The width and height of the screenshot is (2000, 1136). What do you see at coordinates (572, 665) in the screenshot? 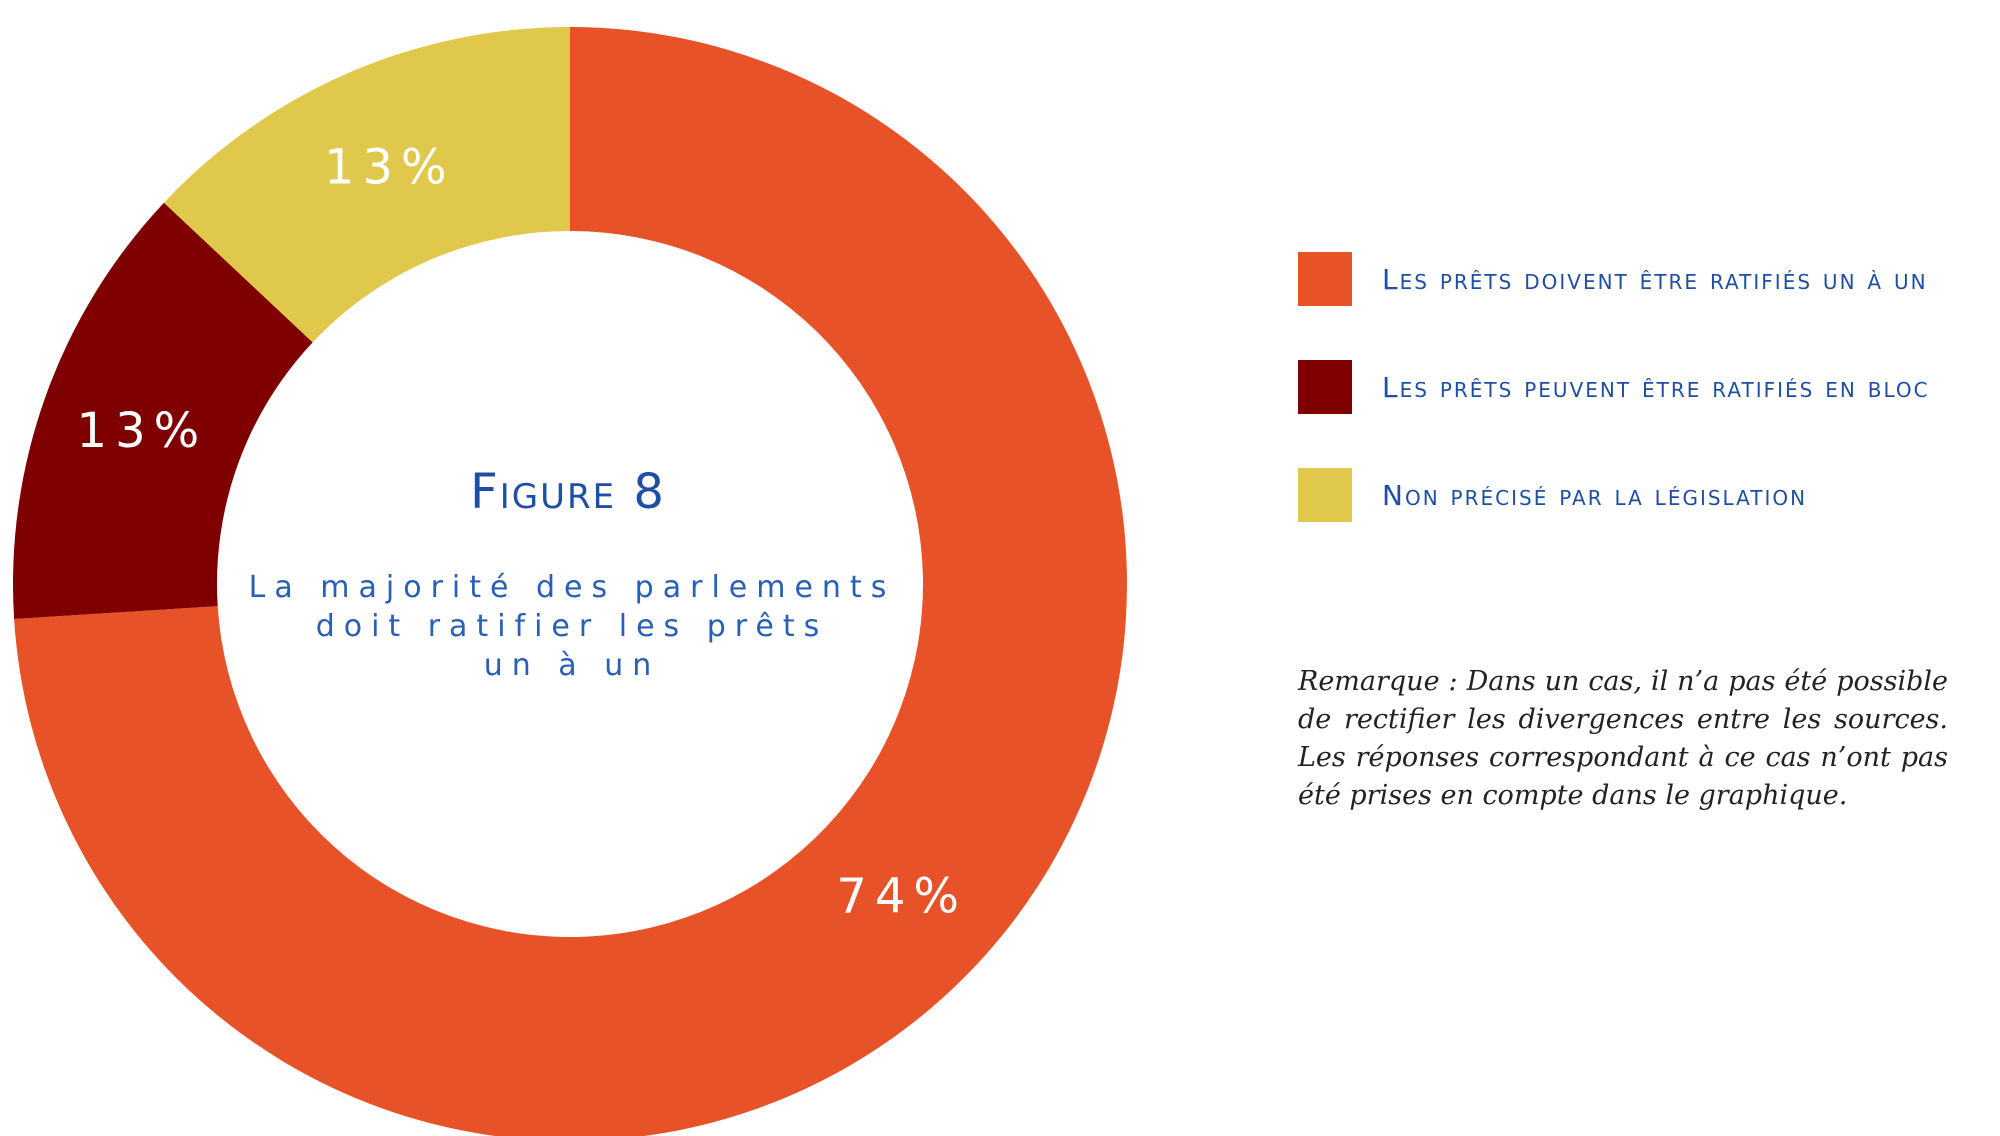
I see `figure-subtitle-line-3: un à un` at bounding box center [572, 665].